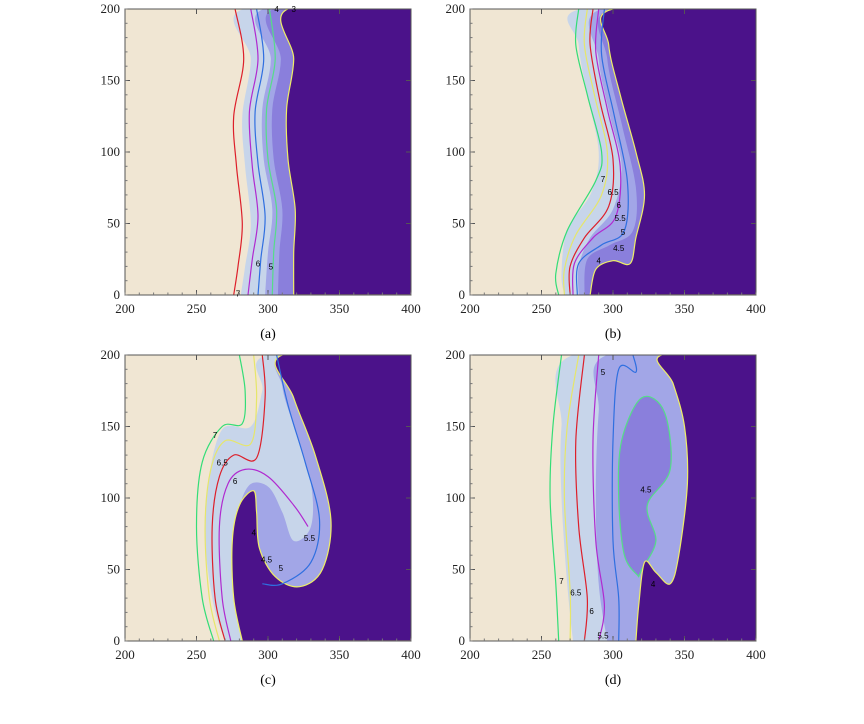 The height and width of the screenshot is (724, 864). I want to click on contour-label: 3, so click(294, 9).